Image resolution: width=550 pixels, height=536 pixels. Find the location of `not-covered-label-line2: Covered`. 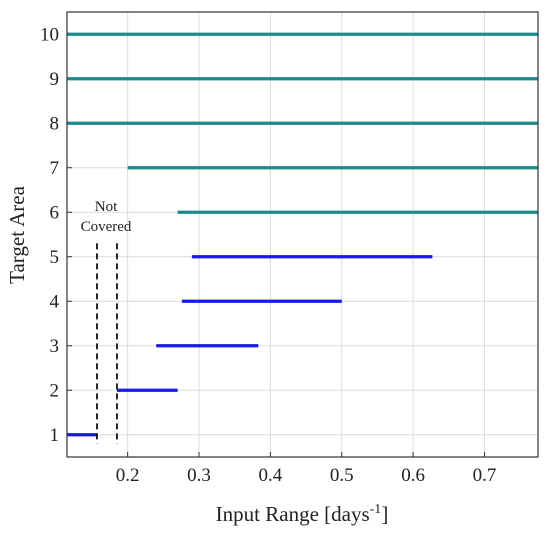

not-covered-label-line2: Covered is located at coordinates (106, 227).